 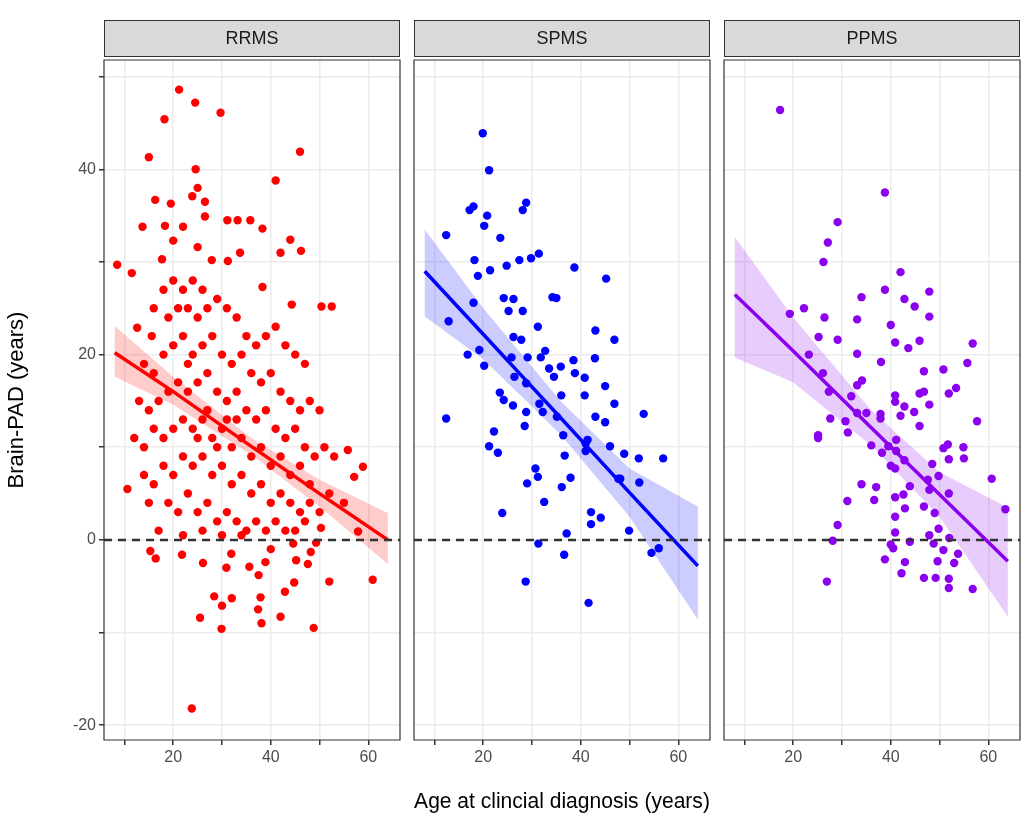 I want to click on chart-title: RRMS, so click(x=252, y=38).